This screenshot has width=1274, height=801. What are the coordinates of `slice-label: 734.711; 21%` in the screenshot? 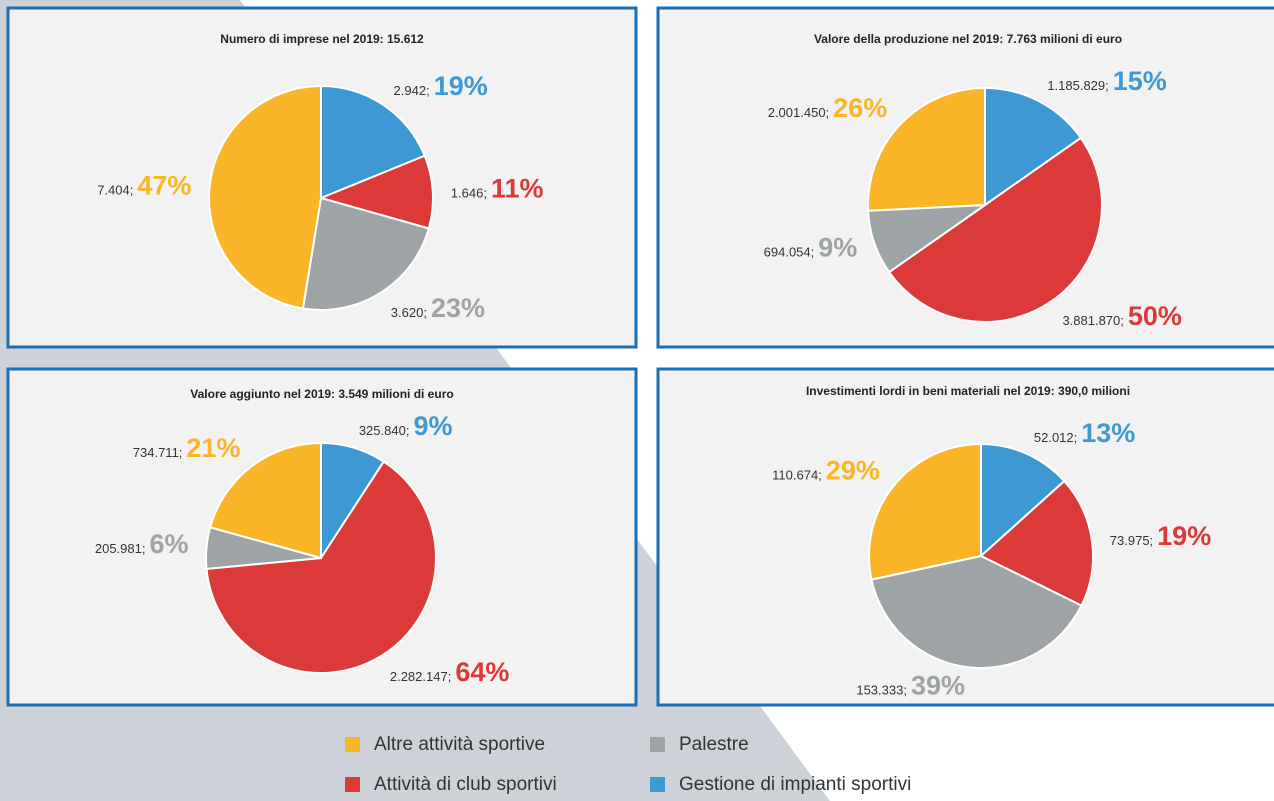 It's located at (187, 448).